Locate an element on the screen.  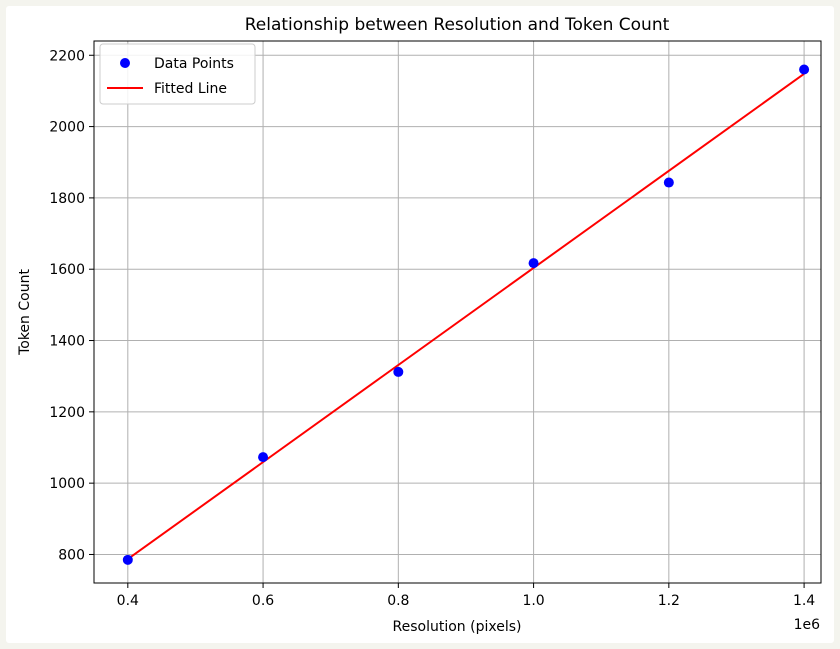
y-tick-label: 800 is located at coordinates (71, 555).